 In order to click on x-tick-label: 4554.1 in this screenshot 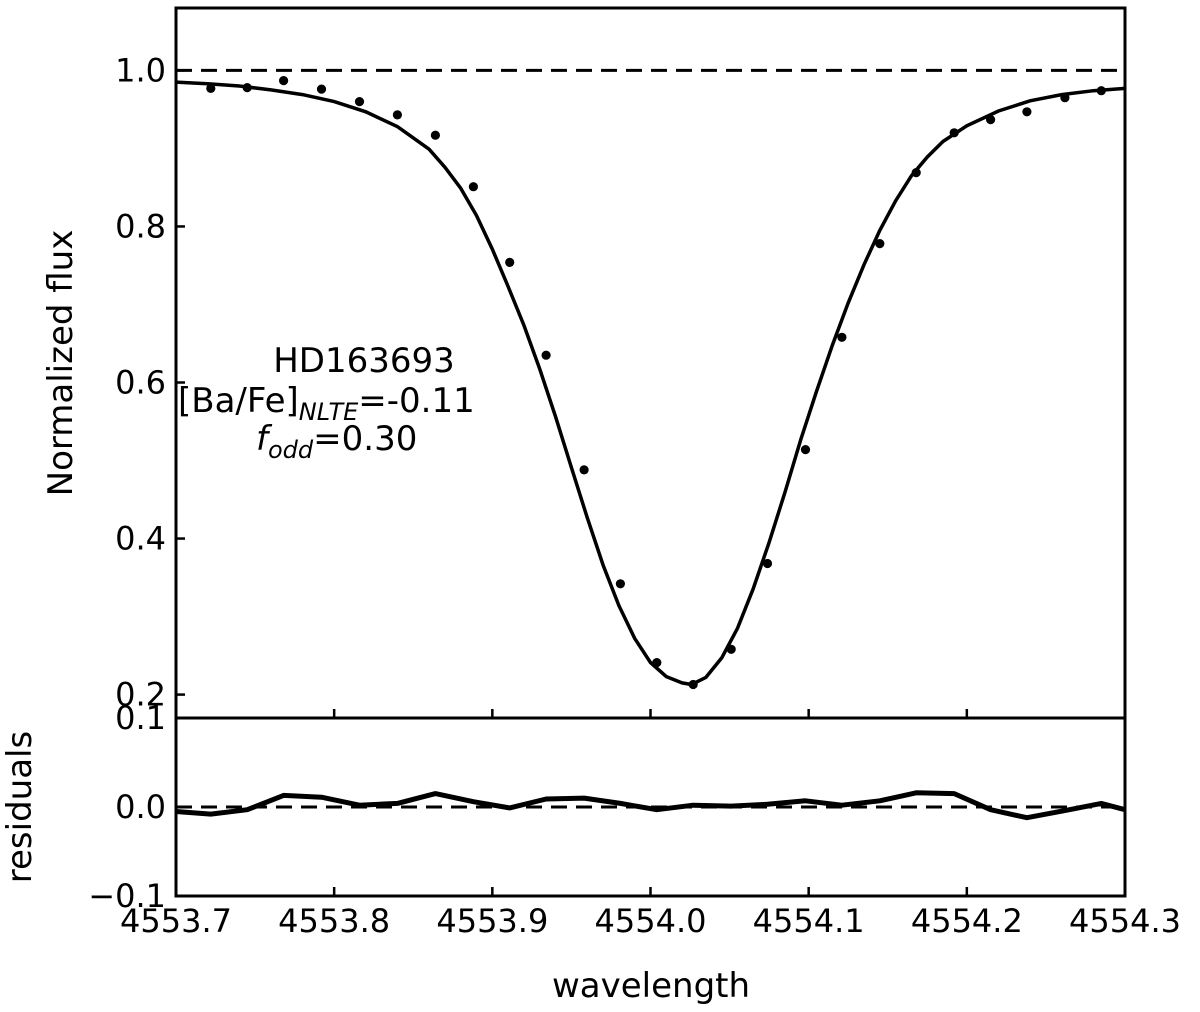, I will do `click(809, 921)`.